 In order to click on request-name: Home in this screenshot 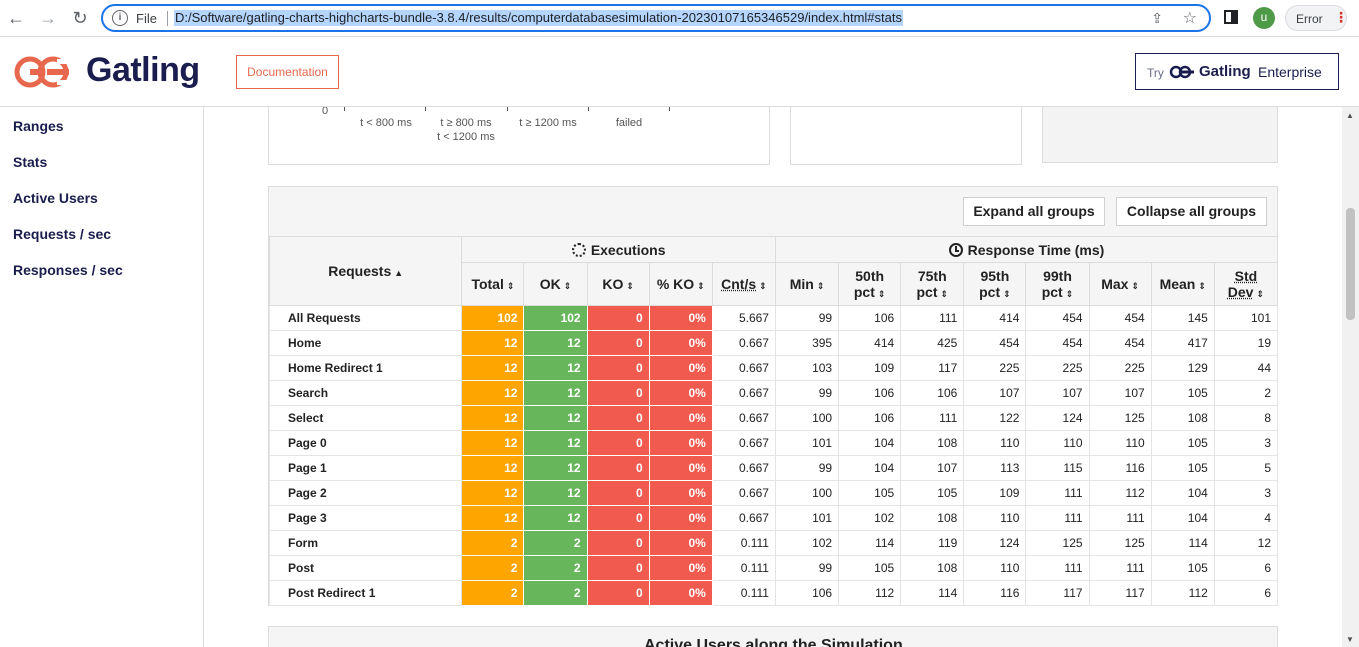, I will do `click(365, 343)`.